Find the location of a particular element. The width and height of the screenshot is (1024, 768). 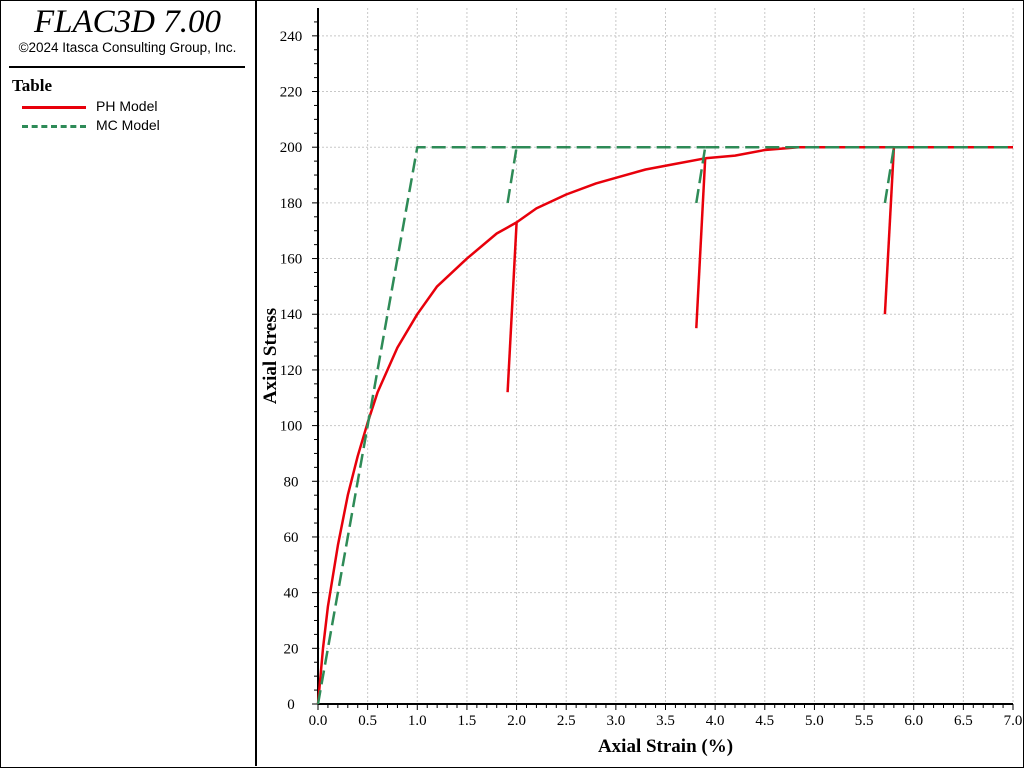

x-tick-label: 0.0 is located at coordinates (318, 721).